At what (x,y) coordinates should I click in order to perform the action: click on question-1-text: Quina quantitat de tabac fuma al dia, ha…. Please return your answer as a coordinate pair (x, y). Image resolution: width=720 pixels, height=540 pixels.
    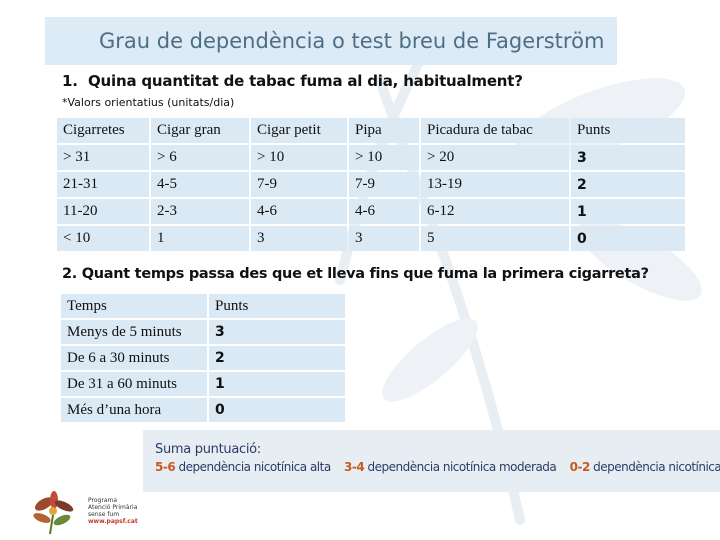
    Looking at the image, I should click on (305, 81).